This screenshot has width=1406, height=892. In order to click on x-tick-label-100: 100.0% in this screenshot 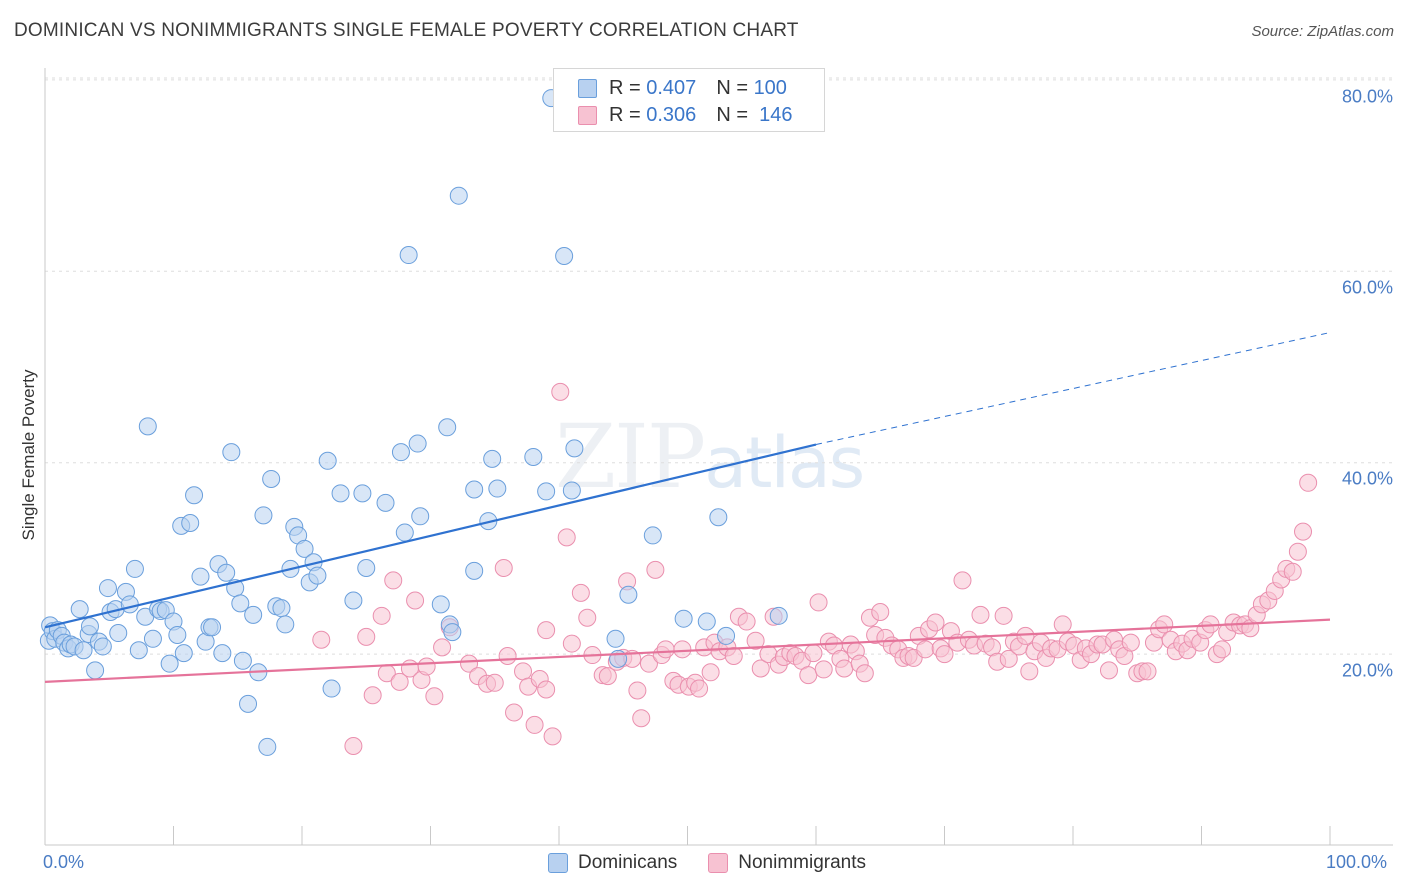, I will do `click(1357, 862)`.